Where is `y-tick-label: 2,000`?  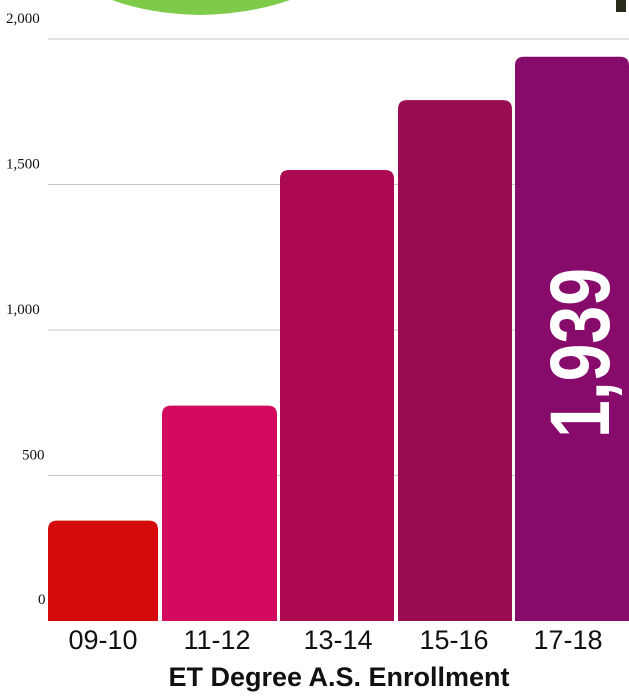
y-tick-label: 2,000 is located at coordinates (23, 19).